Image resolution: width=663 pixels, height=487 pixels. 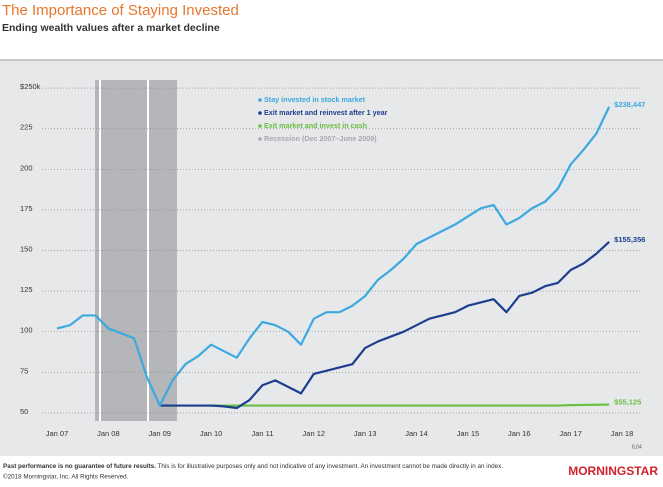 What do you see at coordinates (314, 433) in the screenshot?
I see `x-tick-label: Jan 12` at bounding box center [314, 433].